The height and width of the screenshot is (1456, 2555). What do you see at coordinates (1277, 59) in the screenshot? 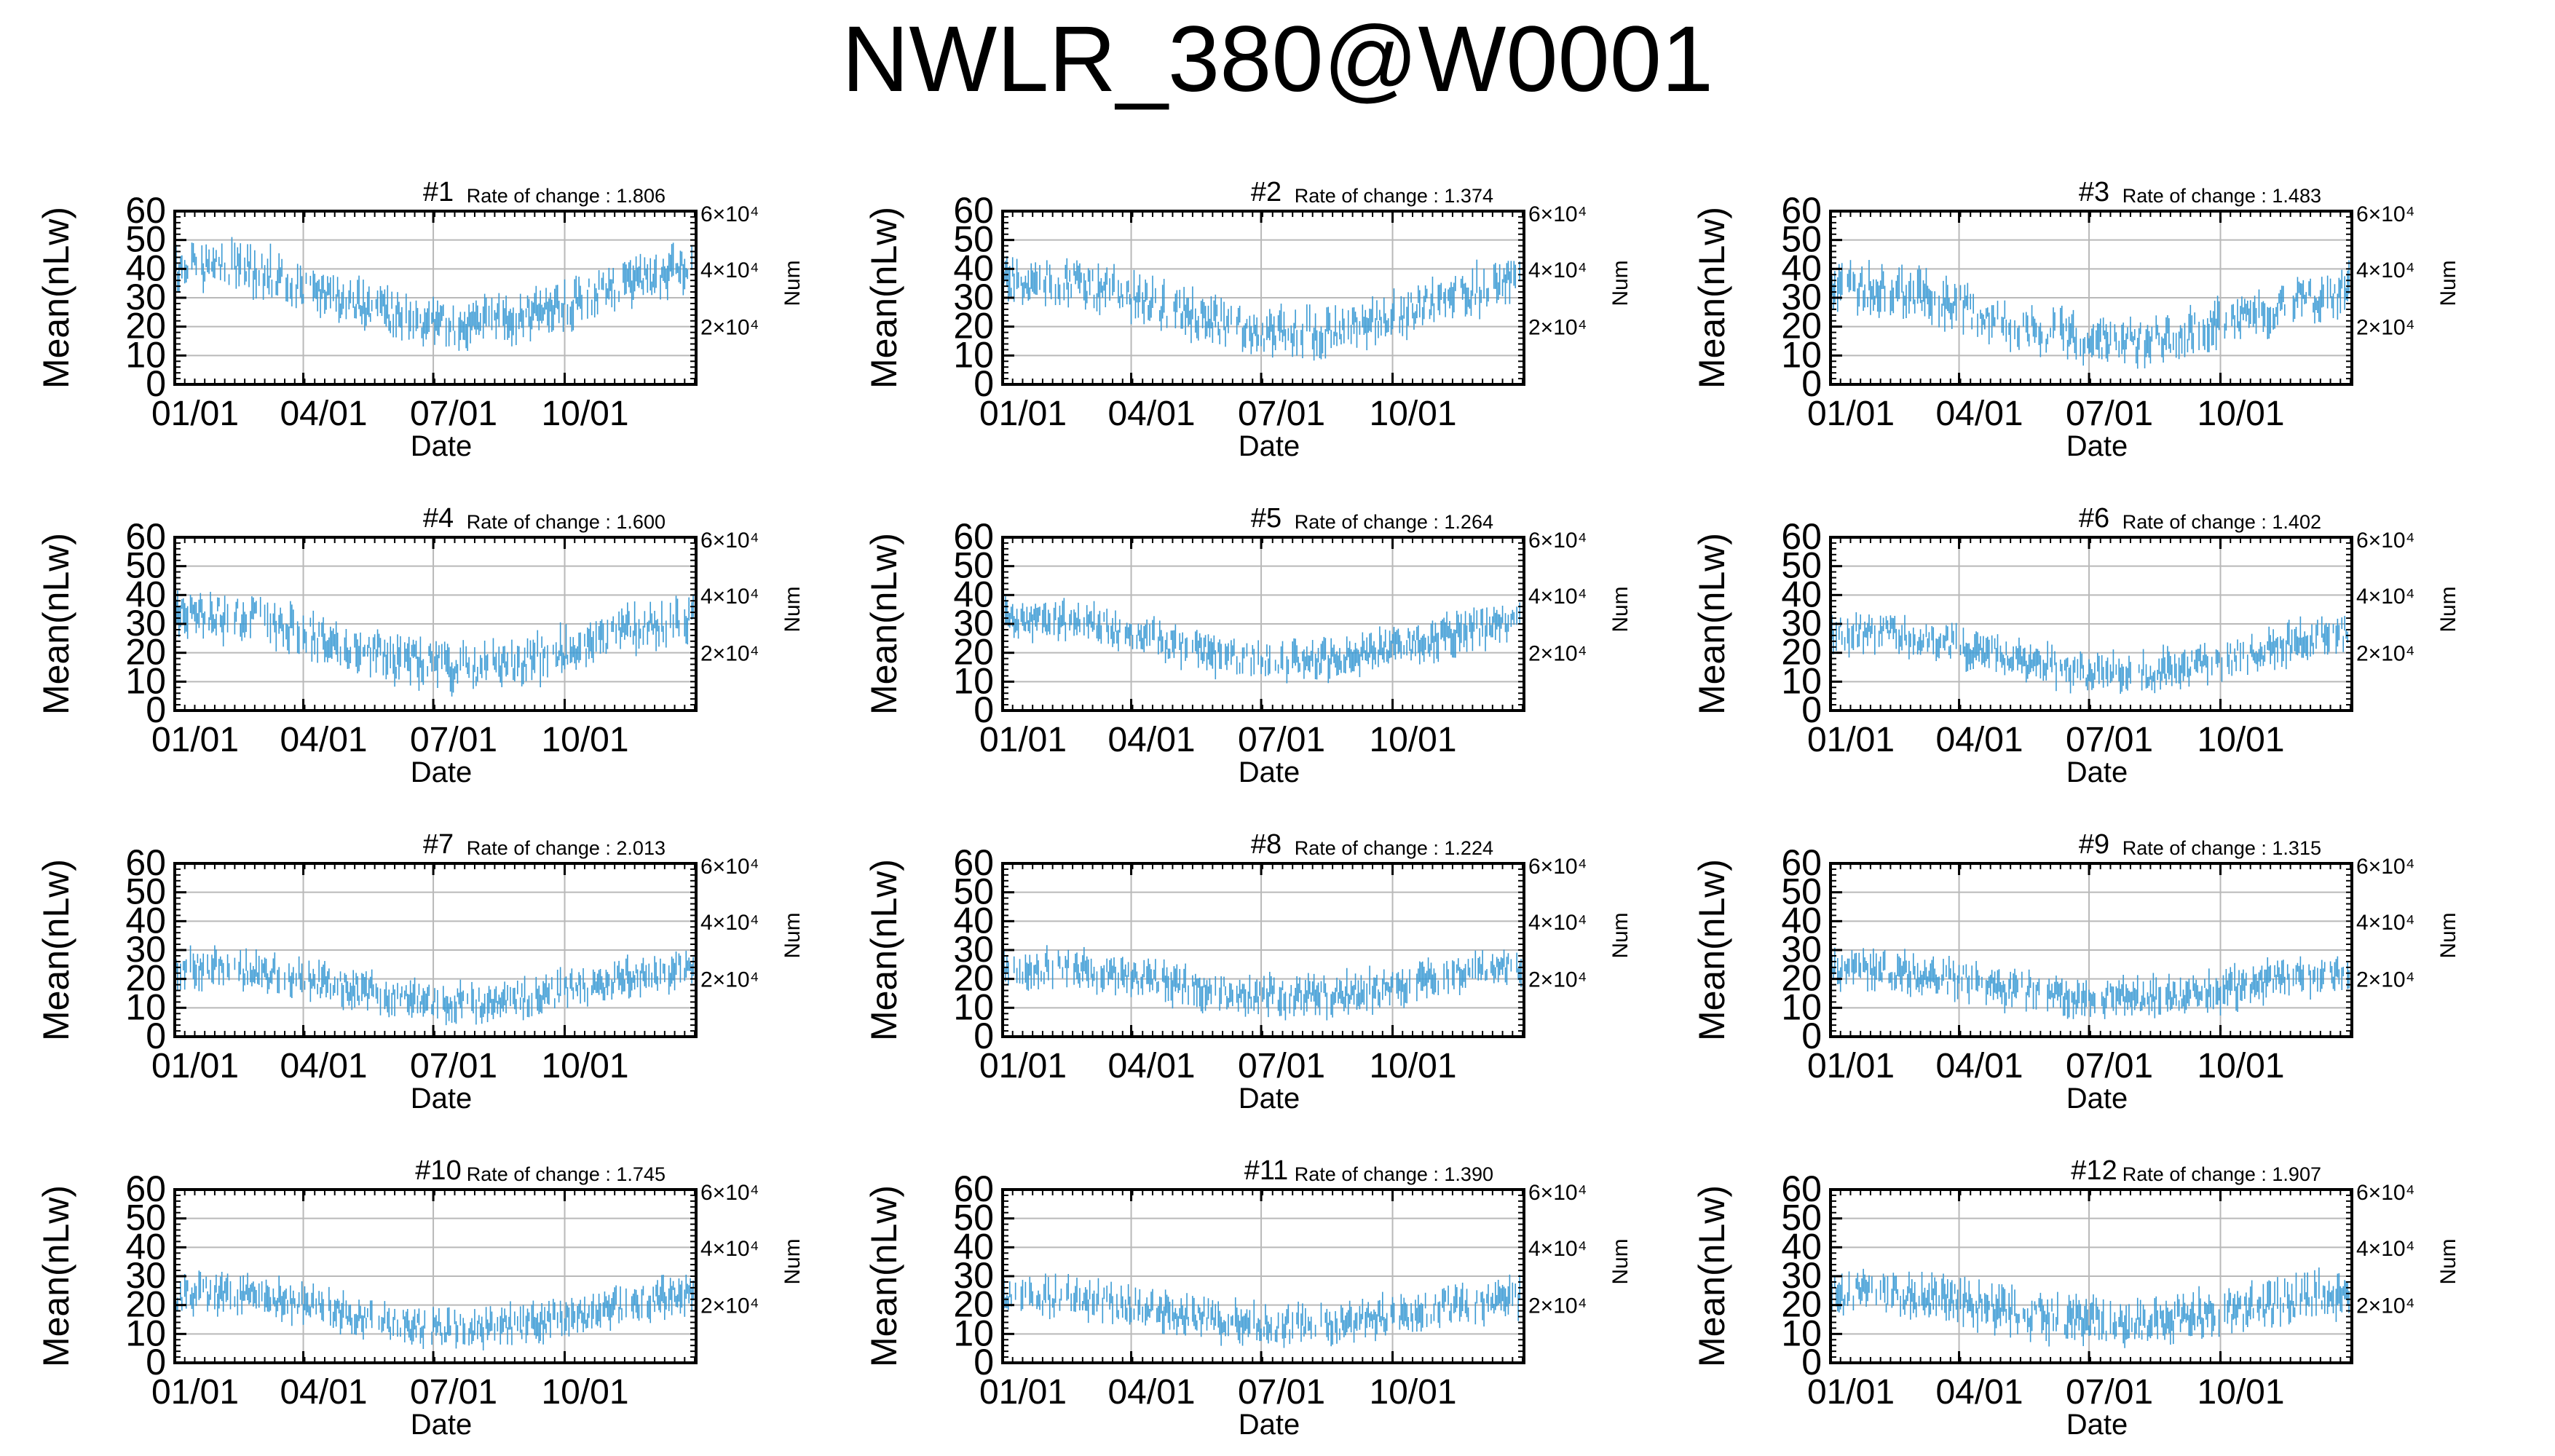
I see `page-title: NWLR_380@W0001` at bounding box center [1277, 59].